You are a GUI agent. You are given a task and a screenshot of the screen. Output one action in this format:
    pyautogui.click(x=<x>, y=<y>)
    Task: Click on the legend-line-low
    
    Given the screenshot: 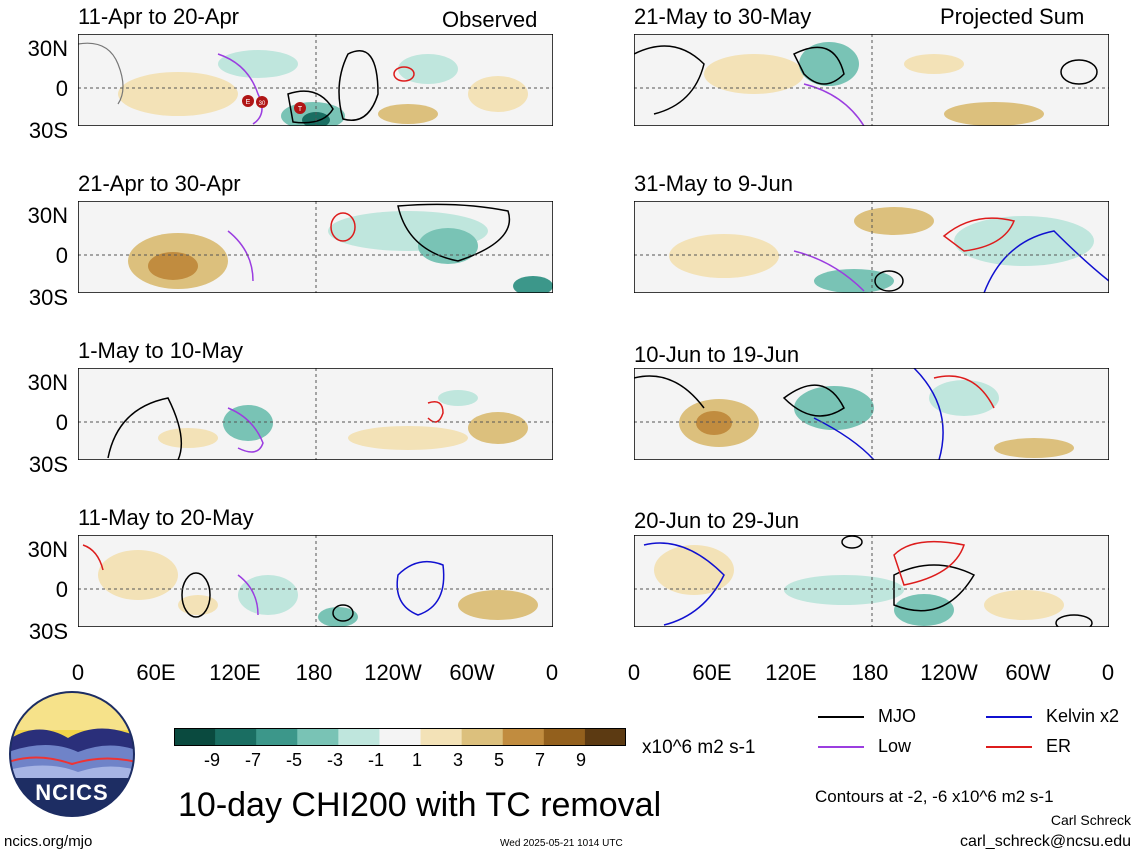 What is the action you would take?
    pyautogui.click(x=841, y=747)
    